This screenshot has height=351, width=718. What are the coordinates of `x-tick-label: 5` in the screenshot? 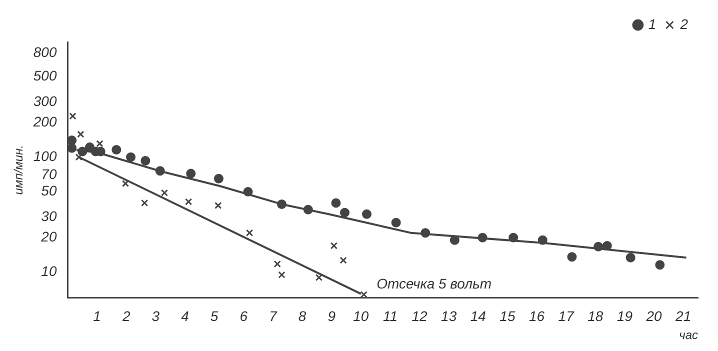 It's located at (214, 316).